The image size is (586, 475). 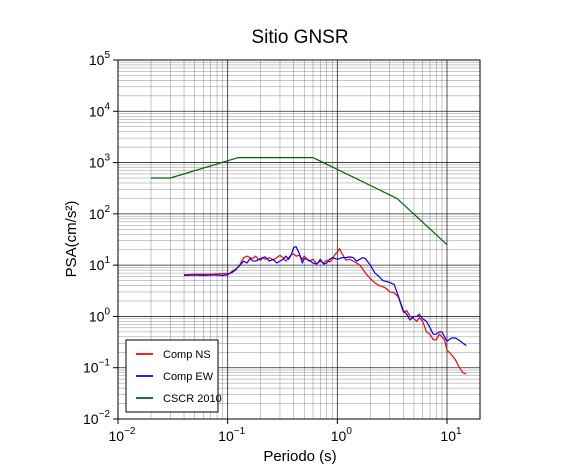 I want to click on series-line-comp-ns, so click(x=325, y=311).